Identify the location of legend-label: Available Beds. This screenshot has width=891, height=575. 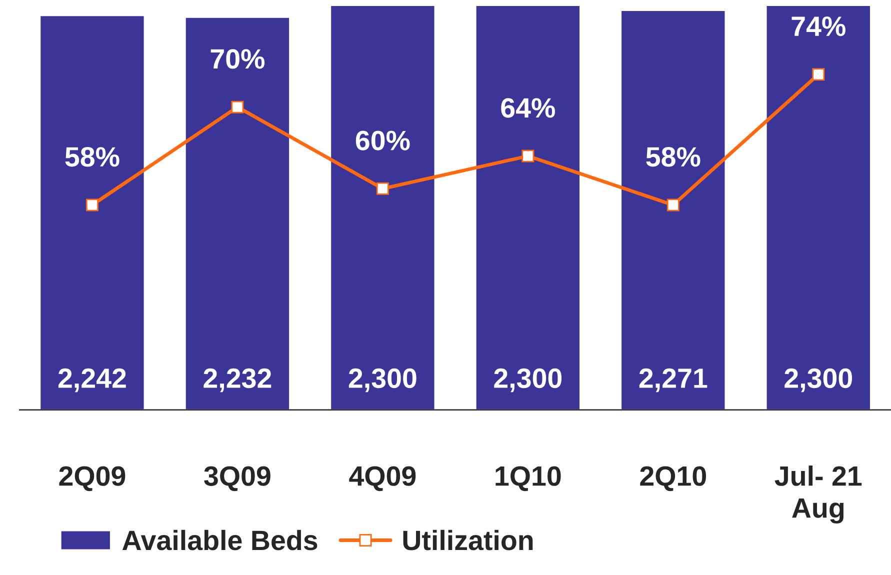
(220, 540).